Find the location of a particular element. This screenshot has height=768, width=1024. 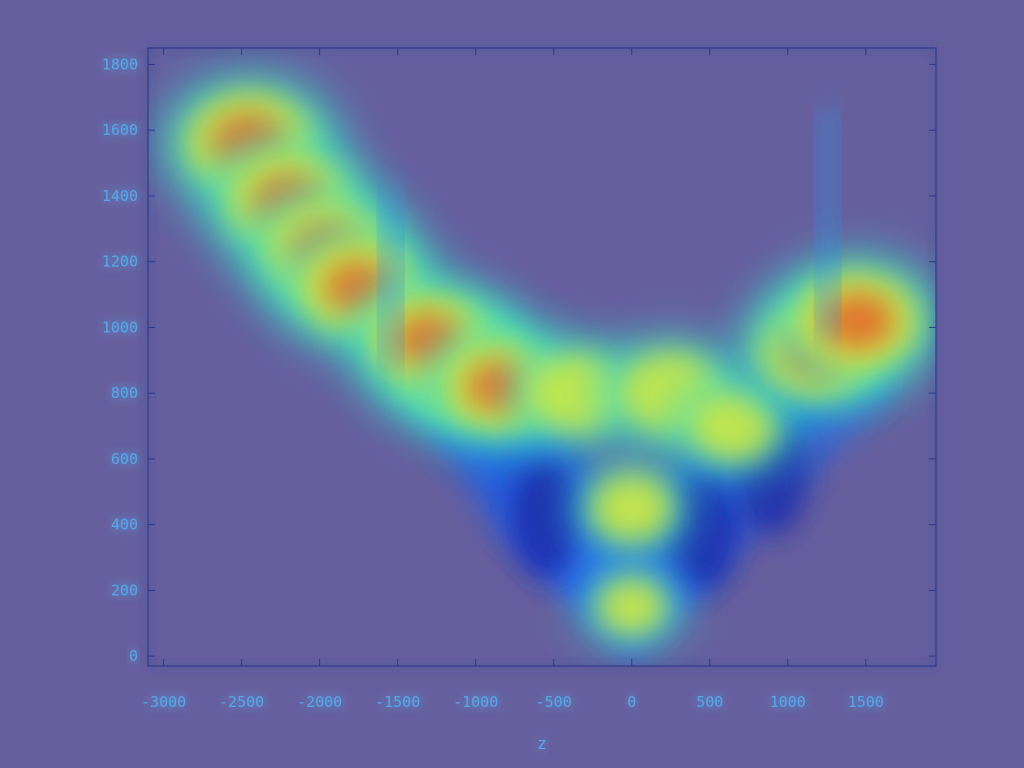

y-tick-label: 800 is located at coordinates (124, 393).